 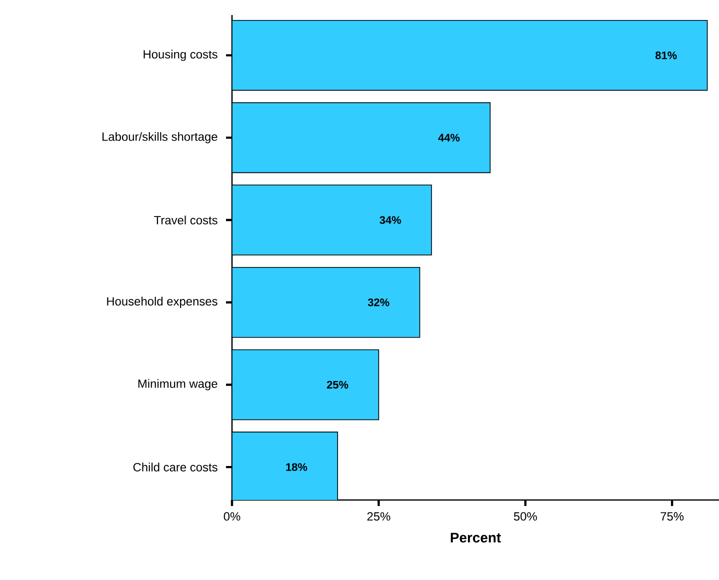 I want to click on x-tick-label: 75%, so click(x=672, y=516).